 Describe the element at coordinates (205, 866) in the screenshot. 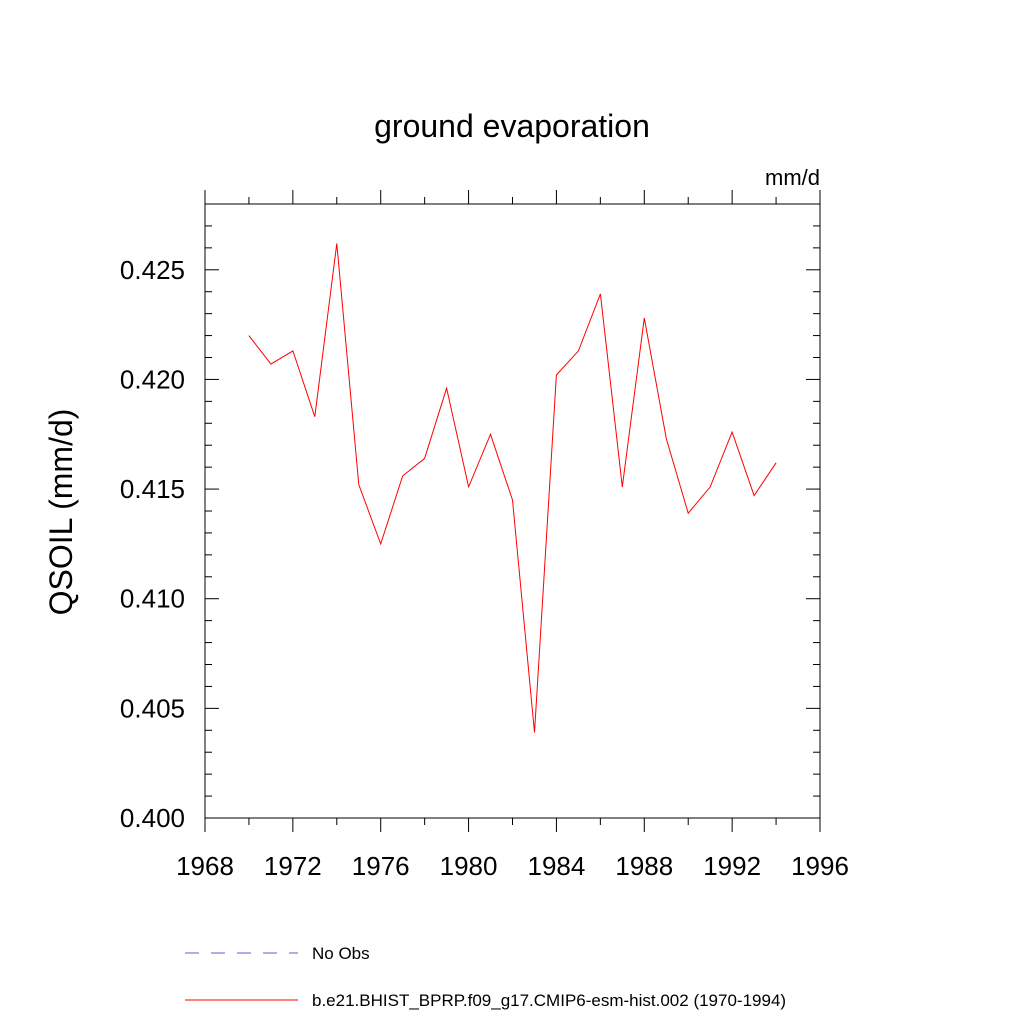

I see `x-tick-label: 1968` at that location.